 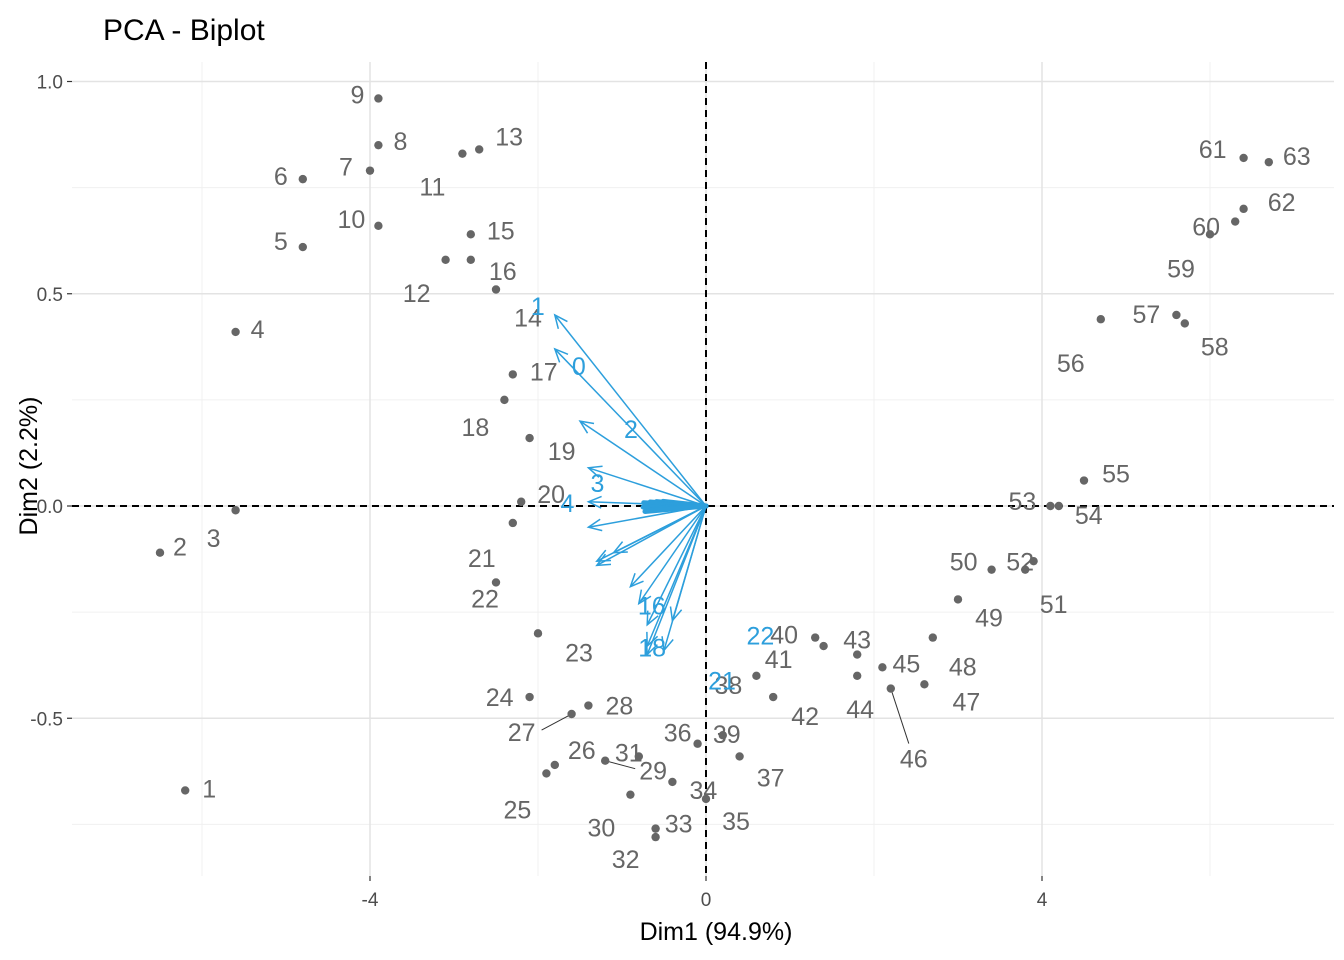 What do you see at coordinates (509, 137) in the screenshot?
I see `individual-label: 13` at bounding box center [509, 137].